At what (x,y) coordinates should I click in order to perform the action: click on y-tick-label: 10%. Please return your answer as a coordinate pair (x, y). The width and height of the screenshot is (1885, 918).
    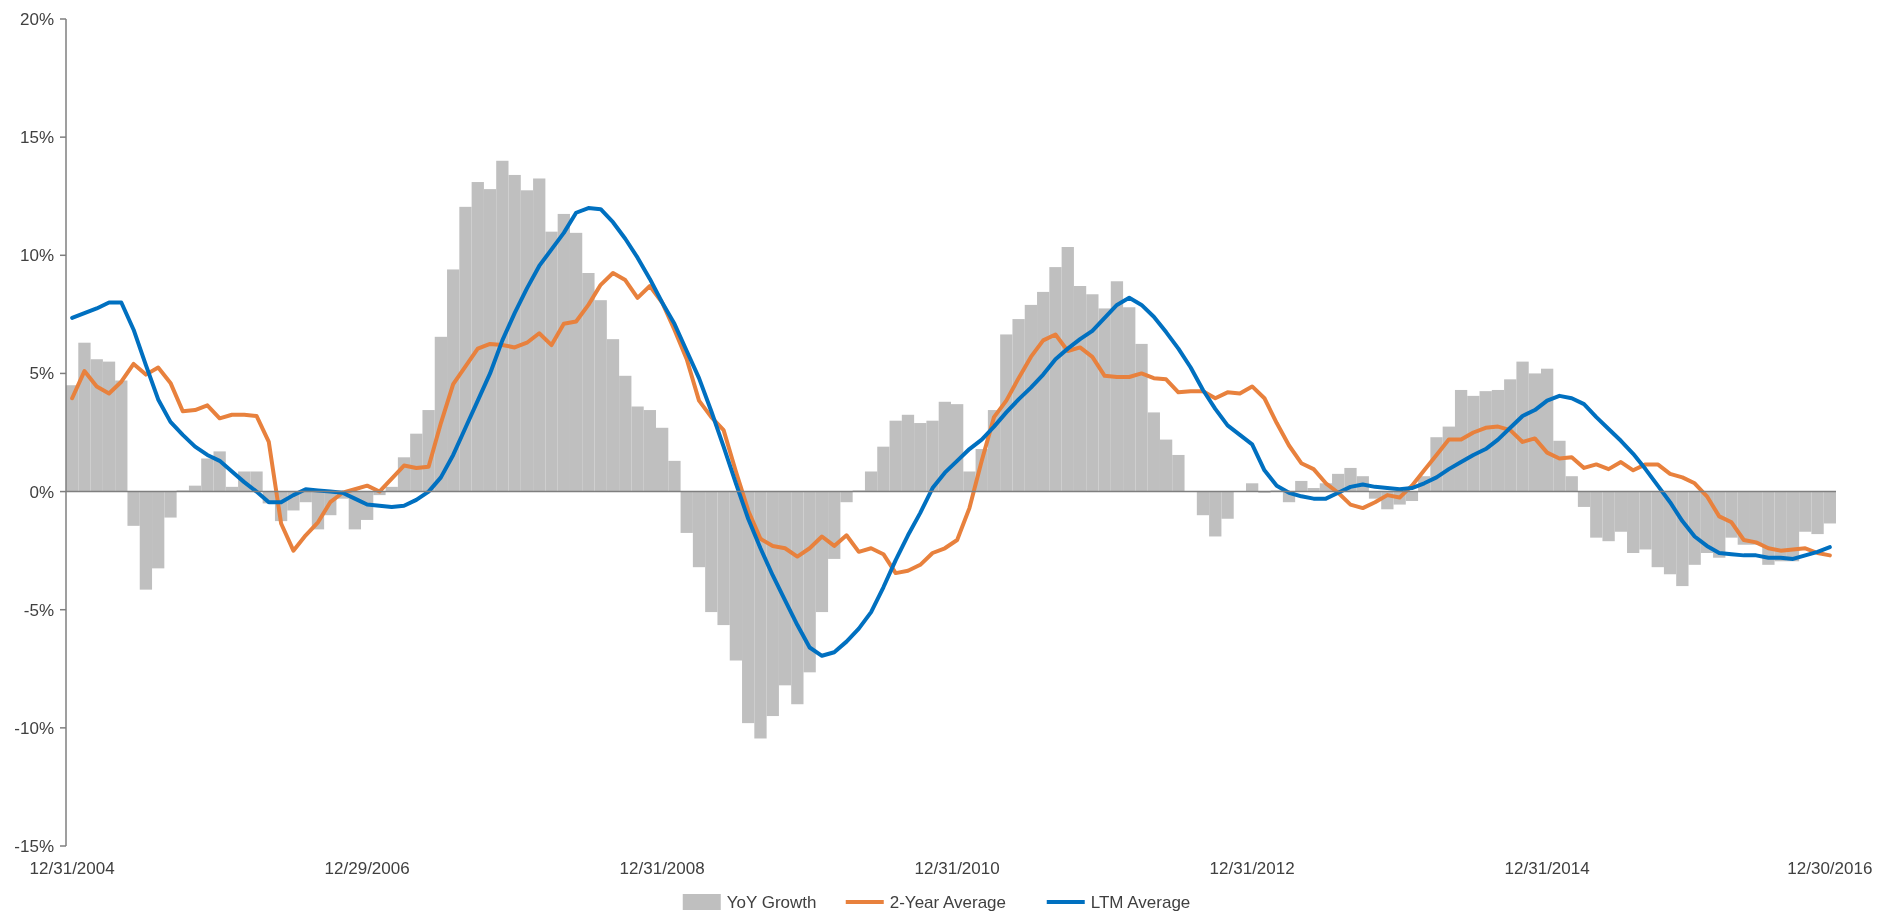
    Looking at the image, I should click on (36, 256).